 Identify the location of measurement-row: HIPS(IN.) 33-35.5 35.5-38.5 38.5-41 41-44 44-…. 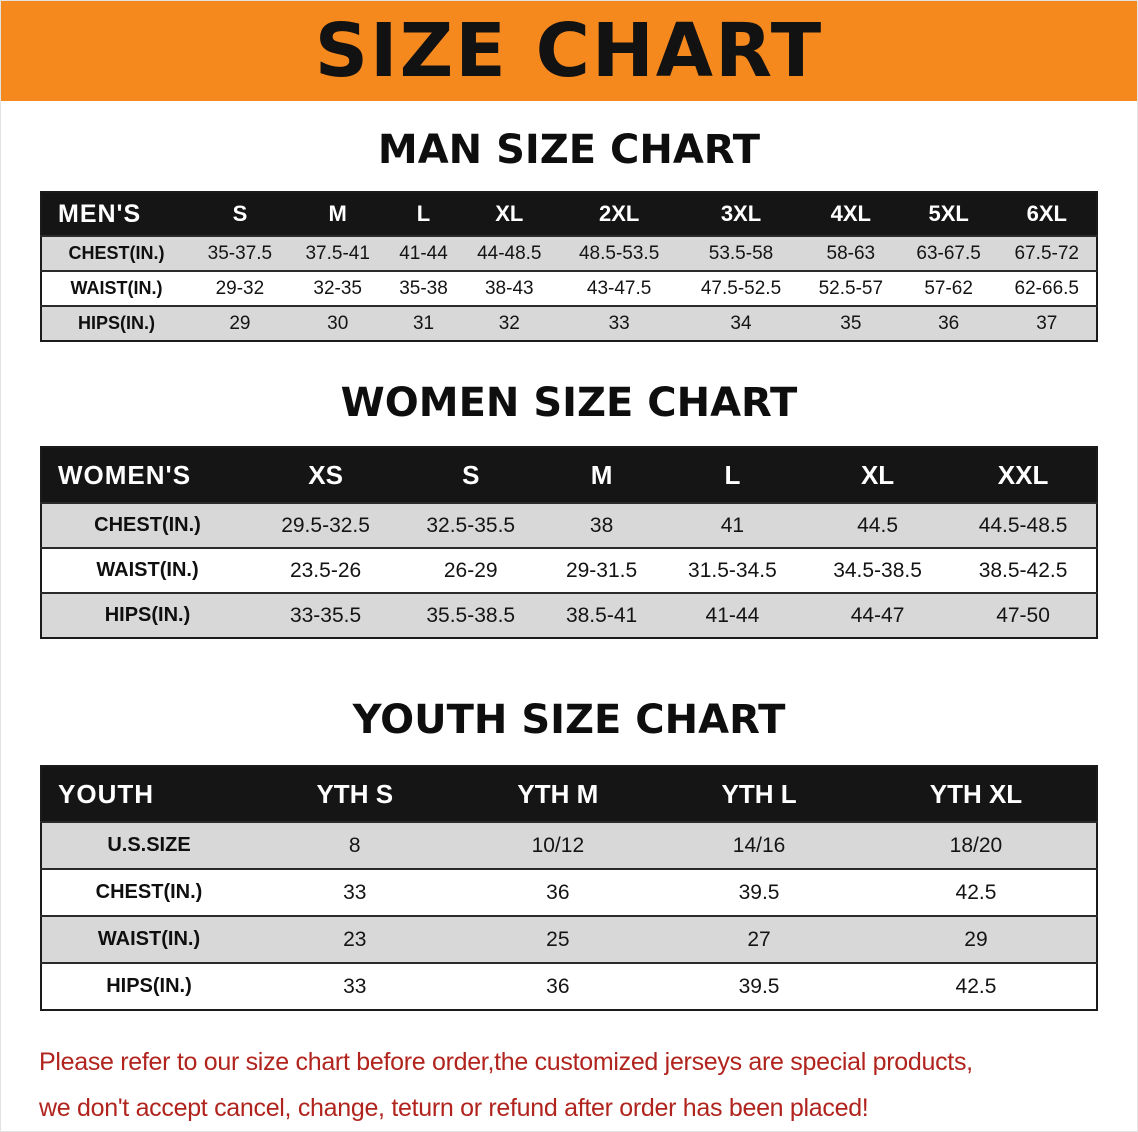
(569, 615).